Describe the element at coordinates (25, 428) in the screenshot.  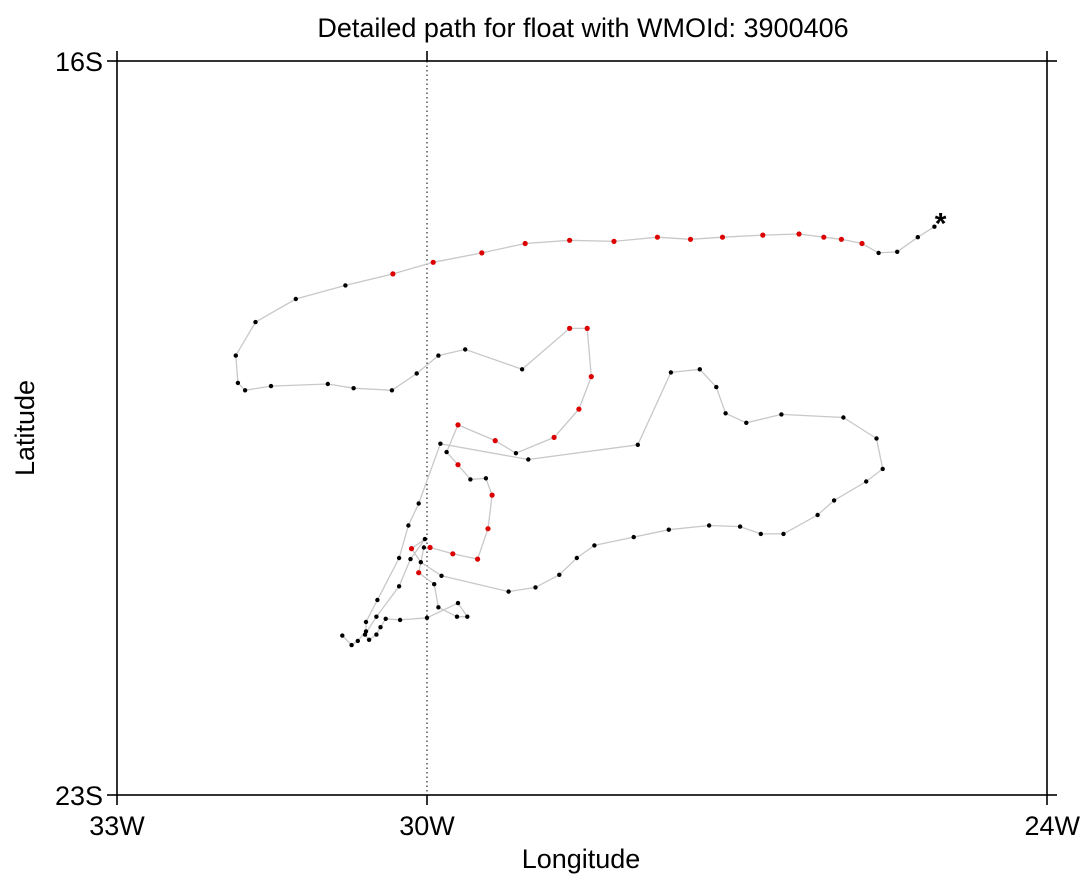
I see `y-axis-label: Latitude` at that location.